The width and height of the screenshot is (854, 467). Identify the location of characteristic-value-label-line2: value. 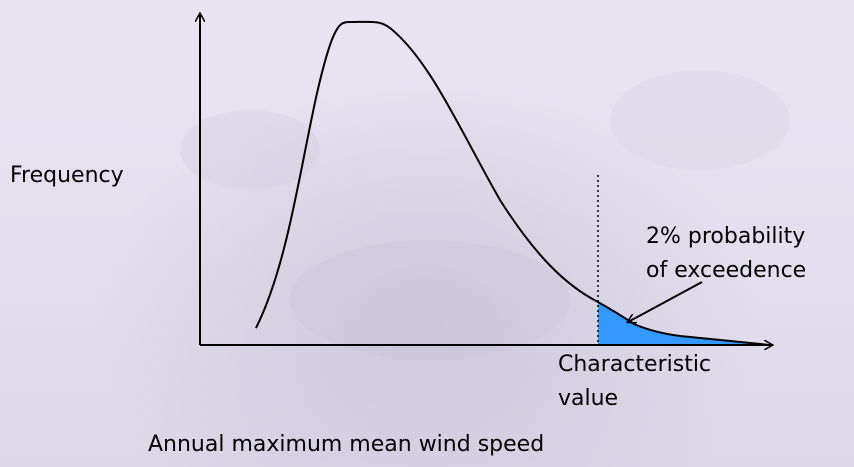
(588, 398).